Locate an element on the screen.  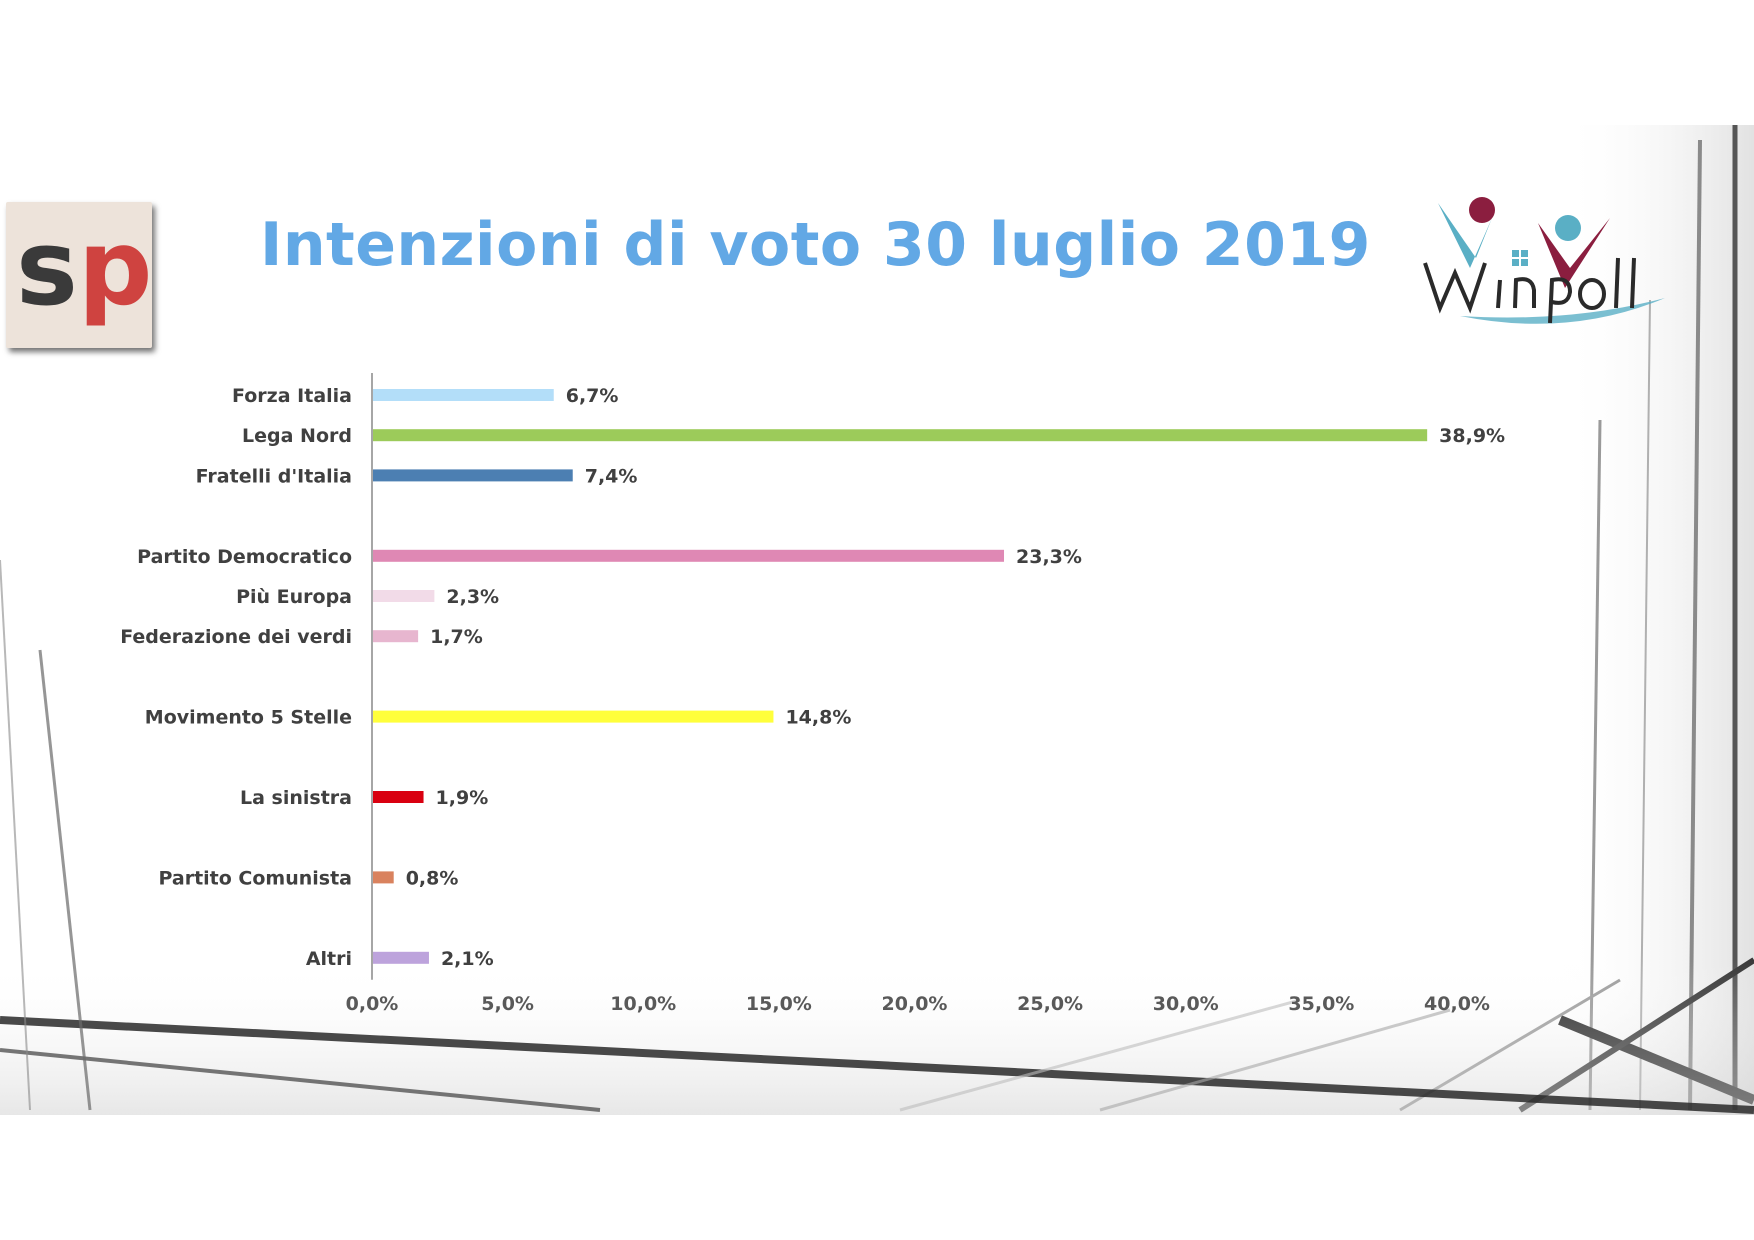
value-label-fratelli-d-italia: 7,4% is located at coordinates (611, 476).